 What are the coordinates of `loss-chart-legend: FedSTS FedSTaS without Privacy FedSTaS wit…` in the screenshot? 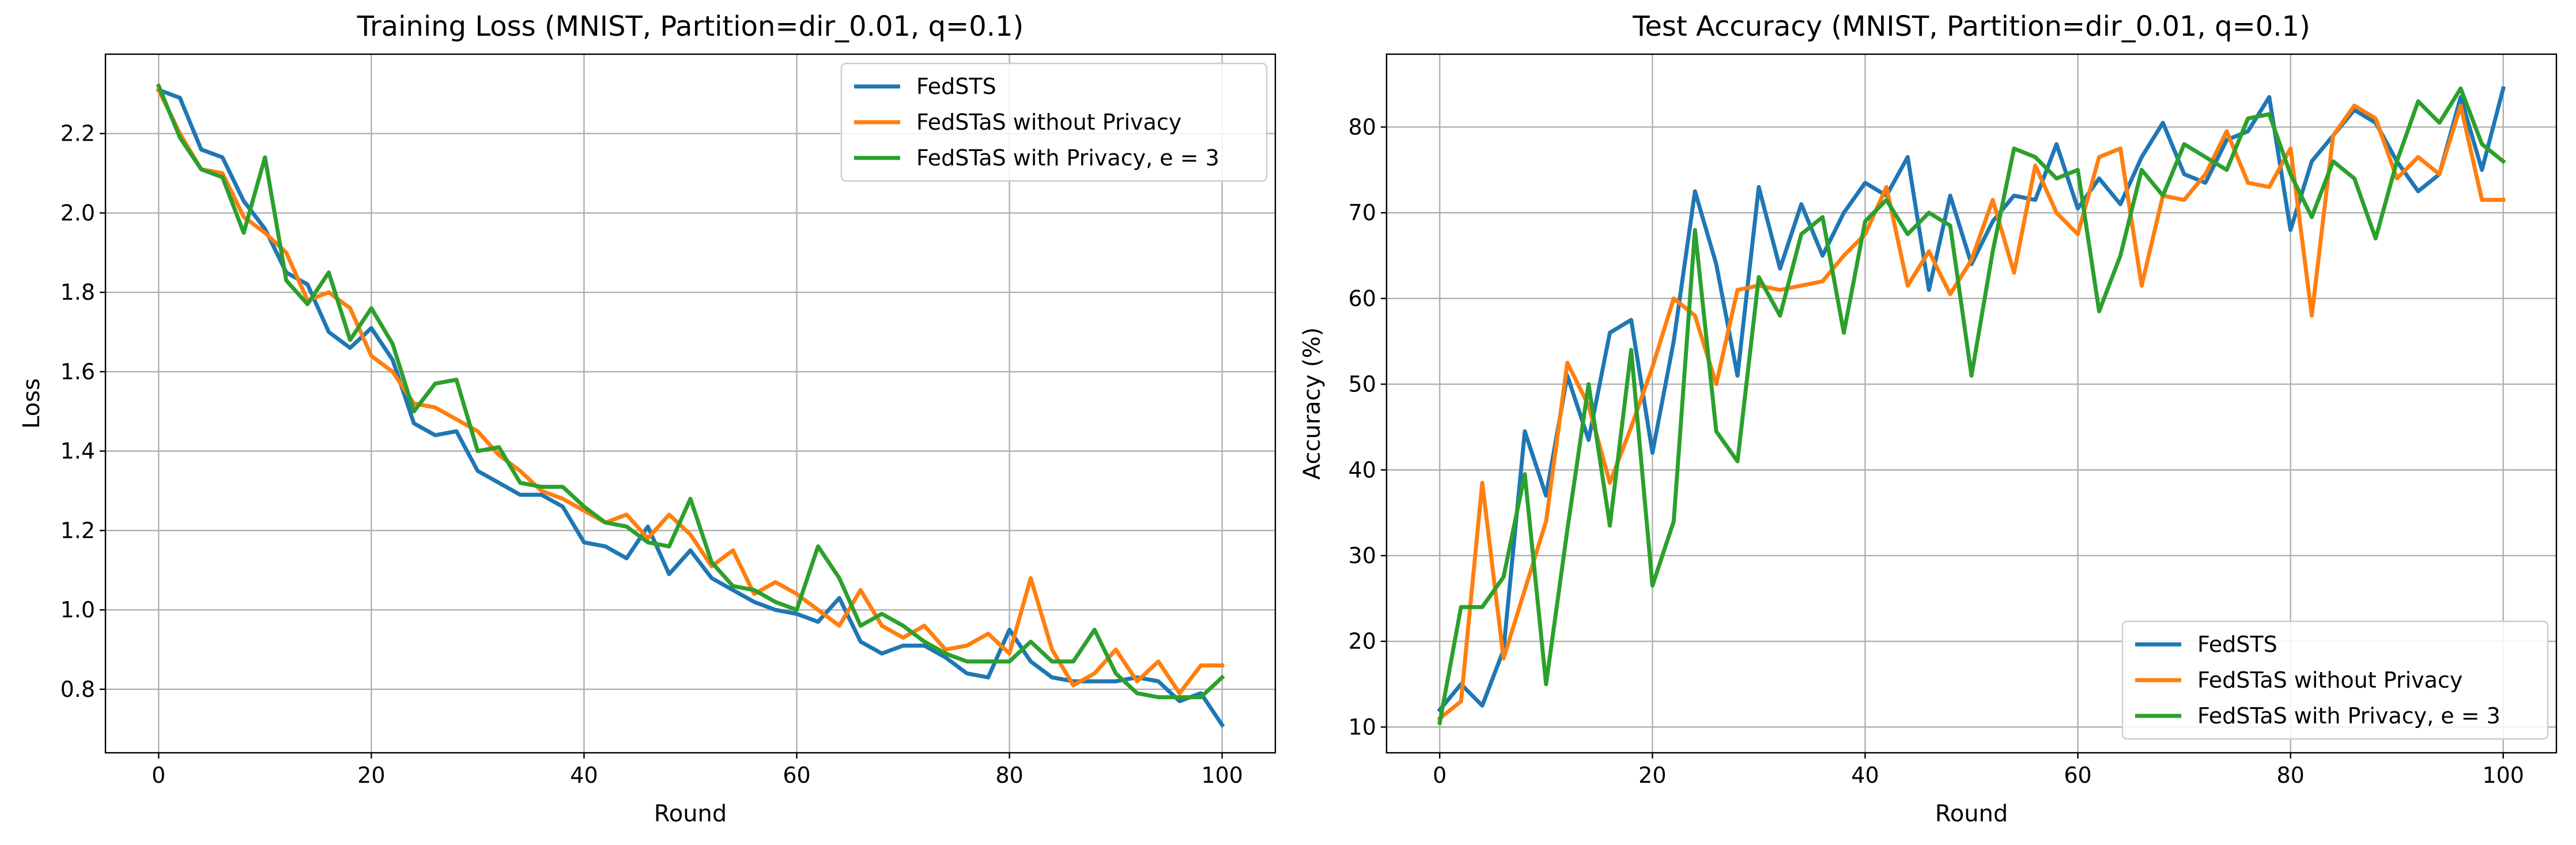 It's located at (1054, 122).